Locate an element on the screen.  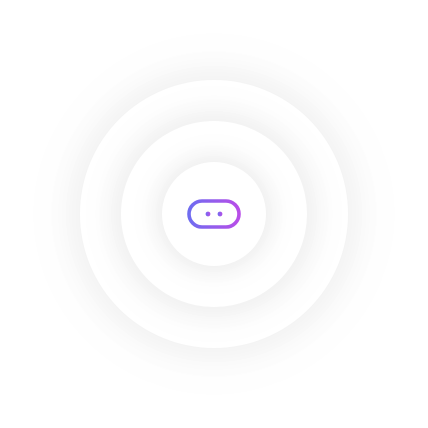
inner-glow-ring is located at coordinates (214, 214).